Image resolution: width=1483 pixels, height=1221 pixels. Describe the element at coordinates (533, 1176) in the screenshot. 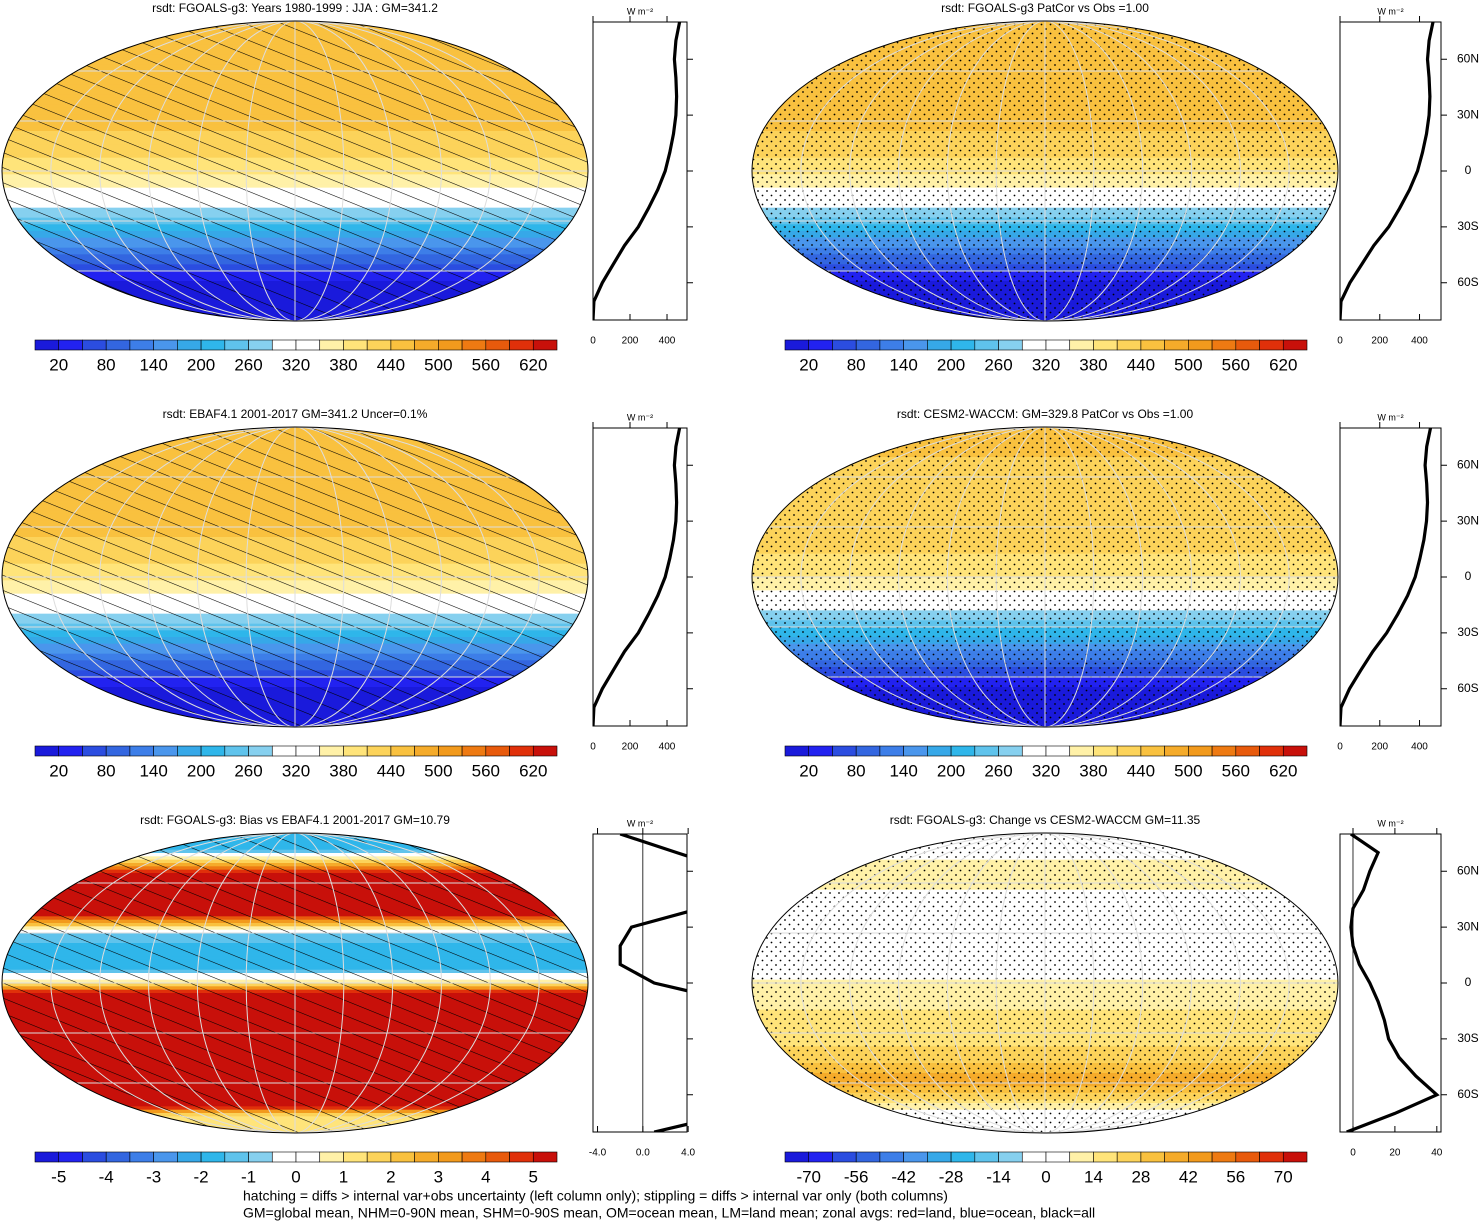

I see `colorbar-label: 5` at that location.